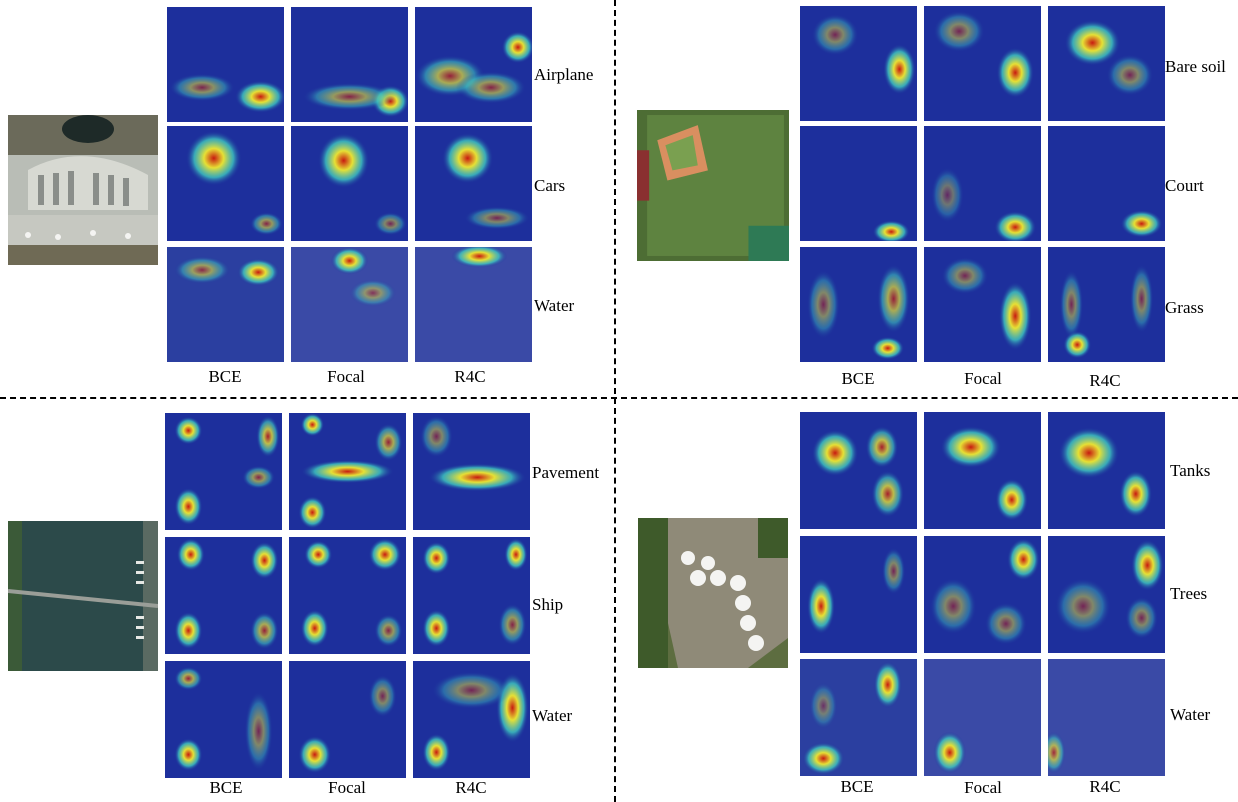  What do you see at coordinates (1106, 594) in the screenshot?
I see `heatmap-tanks-trees-r4c` at bounding box center [1106, 594].